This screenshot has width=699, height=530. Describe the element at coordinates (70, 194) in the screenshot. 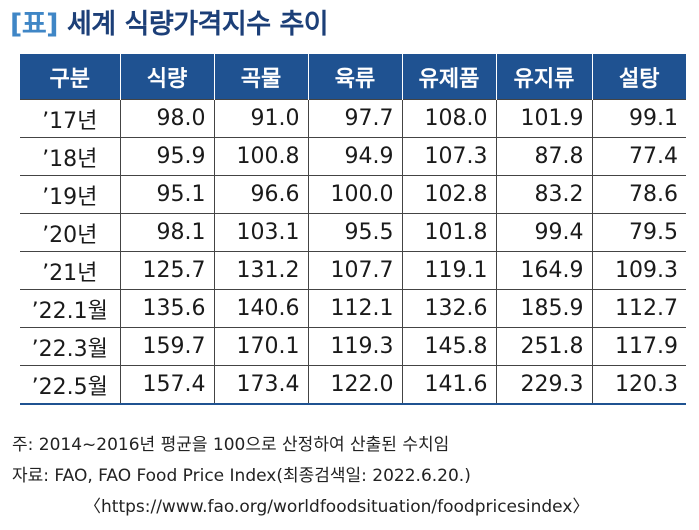

I see `row-label-cell: ’19년` at that location.